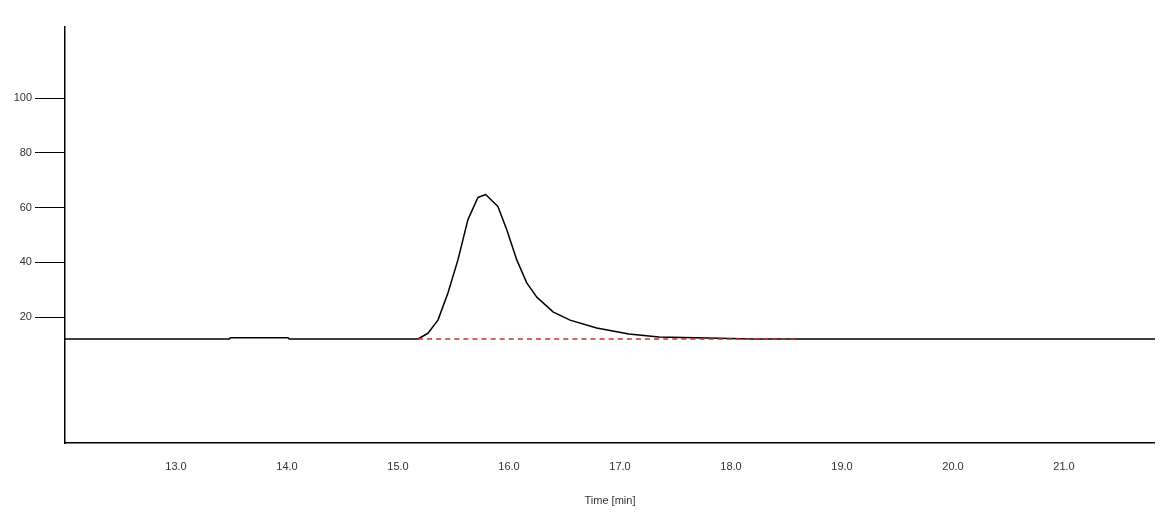  Describe the element at coordinates (176, 465) in the screenshot. I see `x-tick-label: 13.0` at that location.